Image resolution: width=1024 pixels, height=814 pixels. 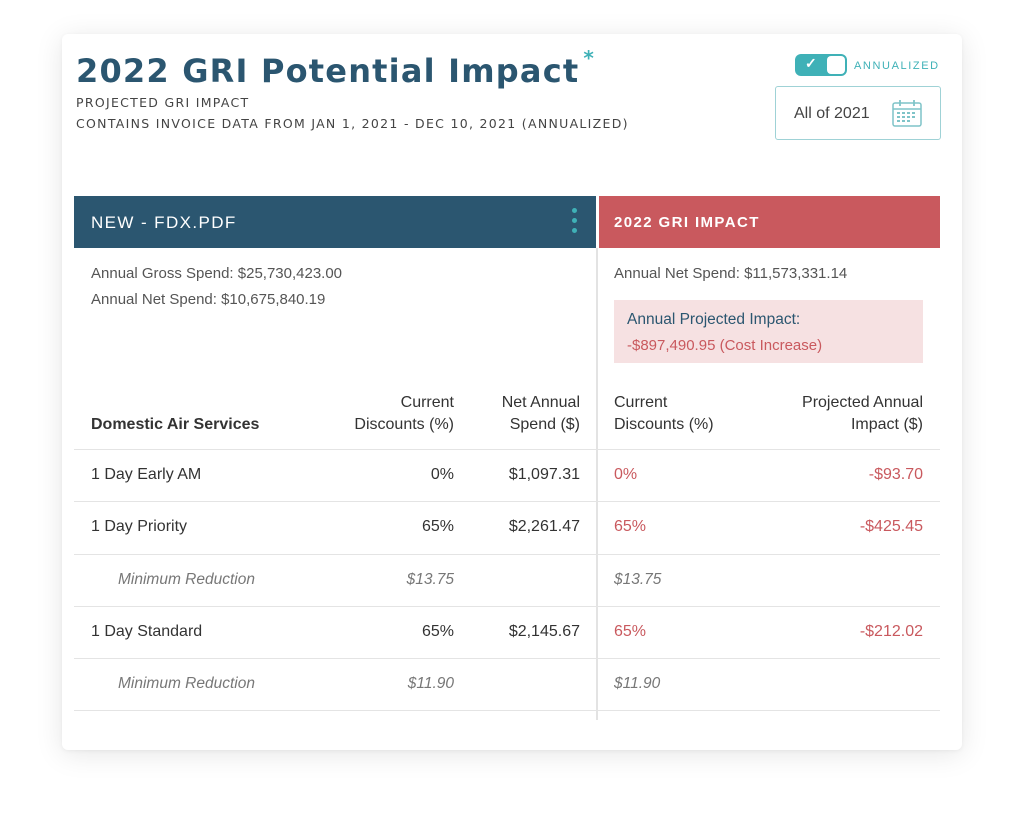 What do you see at coordinates (907, 113) in the screenshot?
I see `calendar-icon` at bounding box center [907, 113].